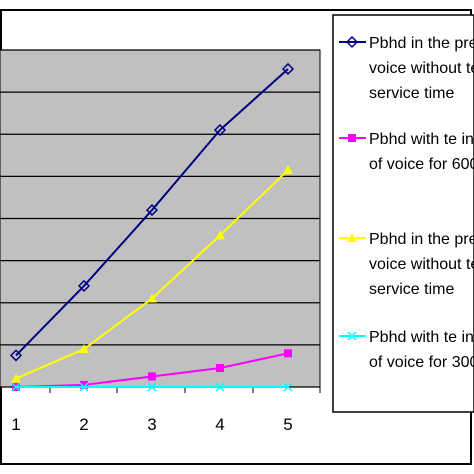 This screenshot has width=474, height=474. I want to click on x-tick-label: 4, so click(219, 424).